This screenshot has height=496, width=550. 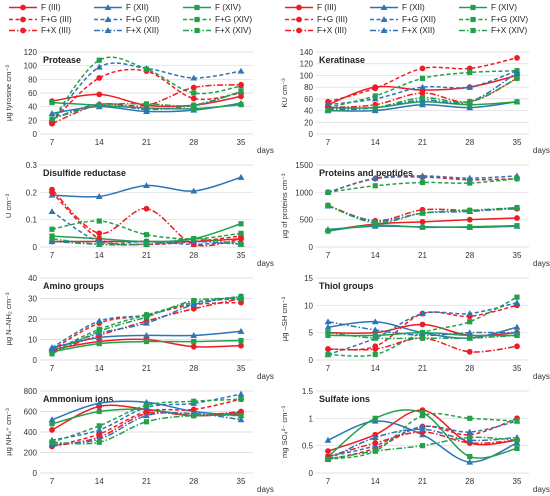 What do you see at coordinates (504, 7) in the screenshot?
I see `legend-label: F (XIV)` at bounding box center [504, 7].